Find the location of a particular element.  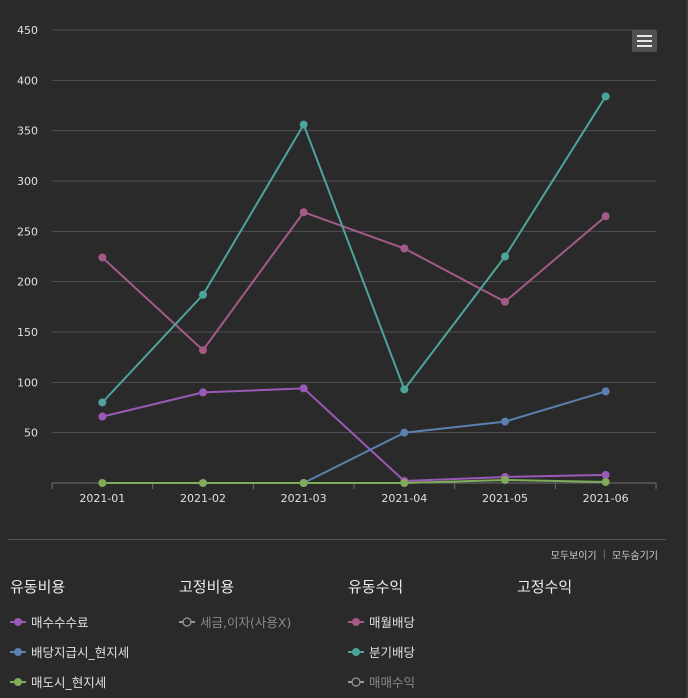

legend-group-title: 유동비용 is located at coordinates (38, 587).